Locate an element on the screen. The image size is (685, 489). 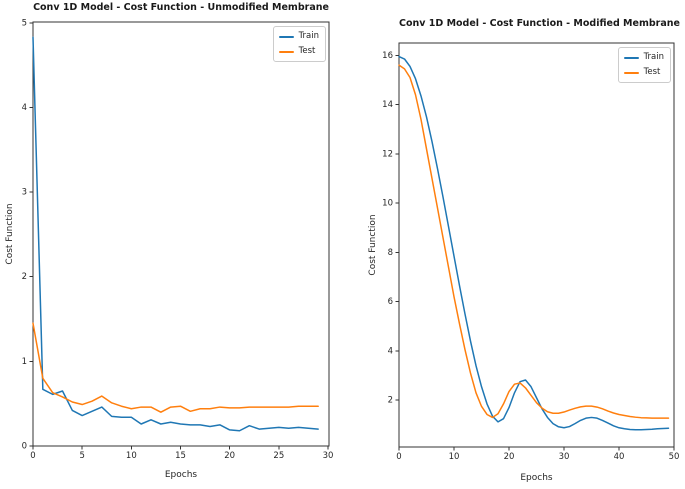
svg-text: 16 is located at coordinates (387, 56).